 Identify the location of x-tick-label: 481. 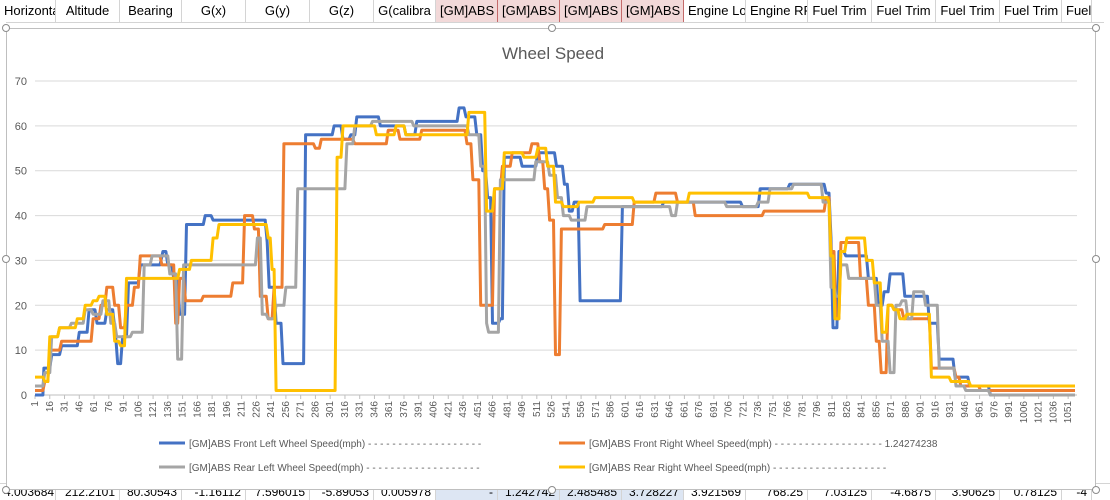
(507, 409).